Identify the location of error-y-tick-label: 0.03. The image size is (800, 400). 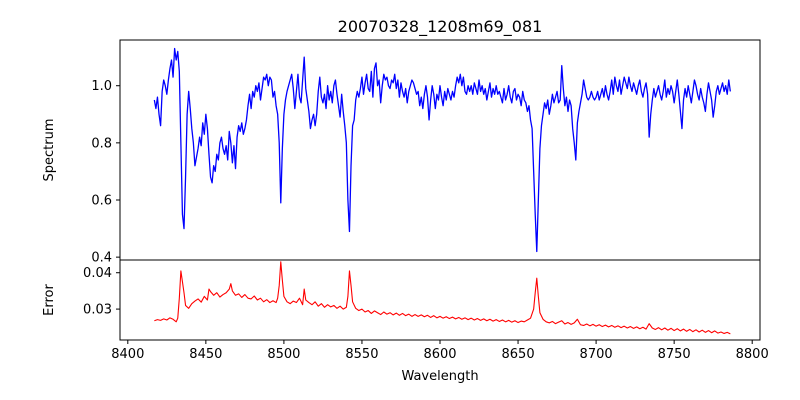
(97, 310).